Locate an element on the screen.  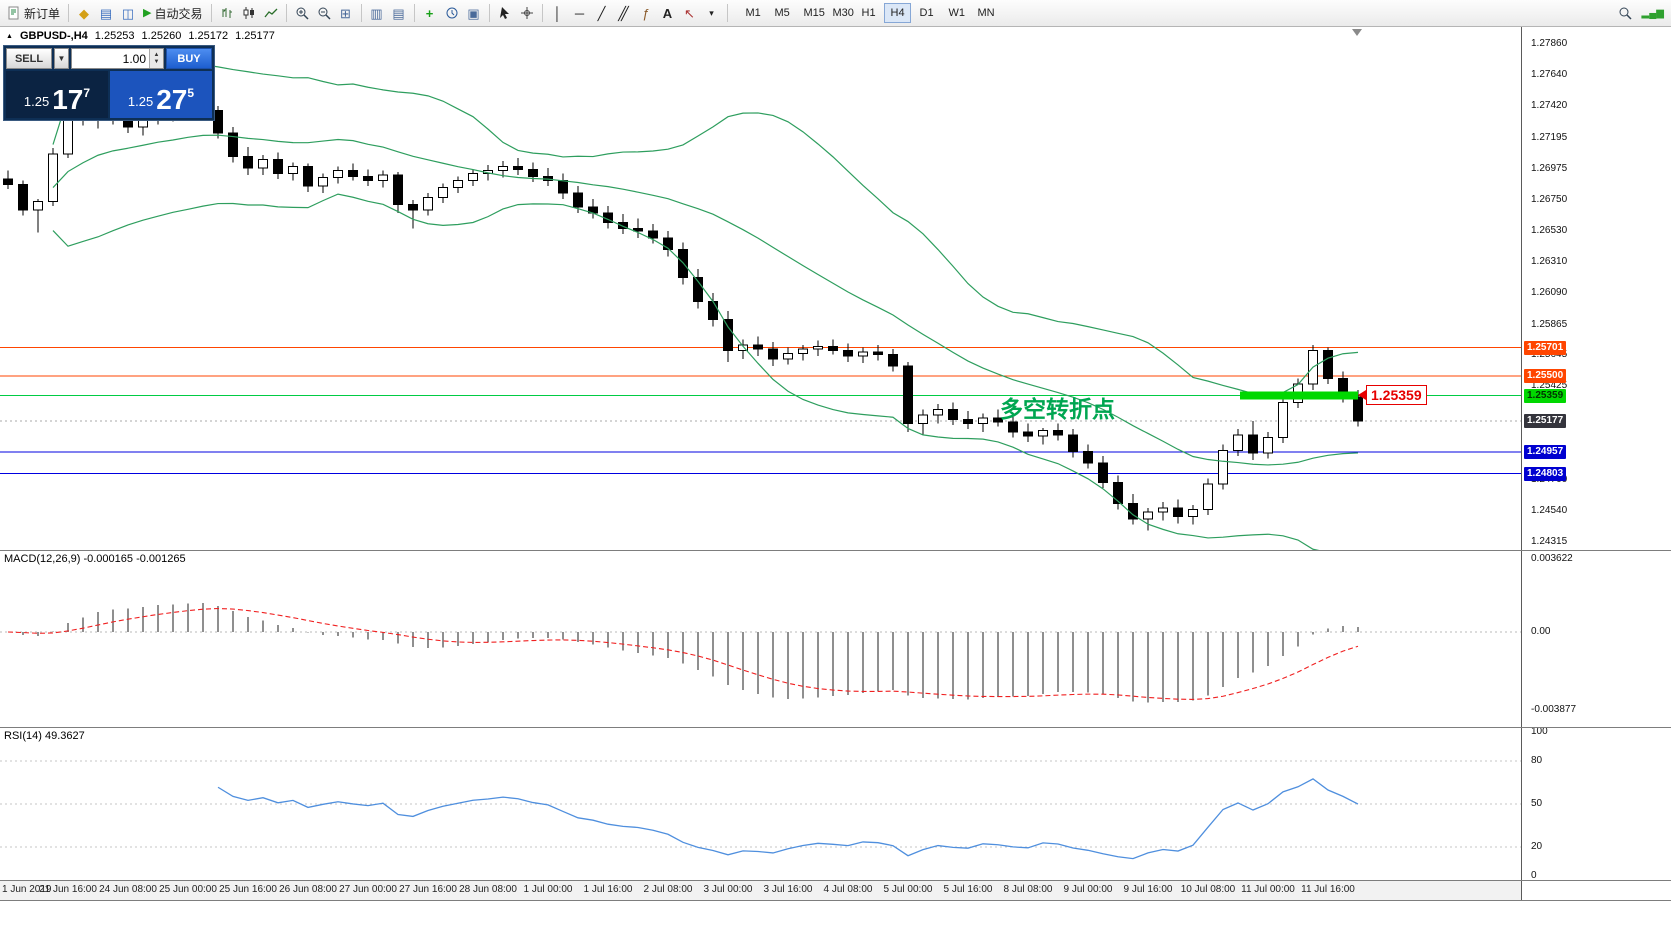
macd-header: MACD(12,26,9) -0.000165 -0.001265 is located at coordinates (95, 559).